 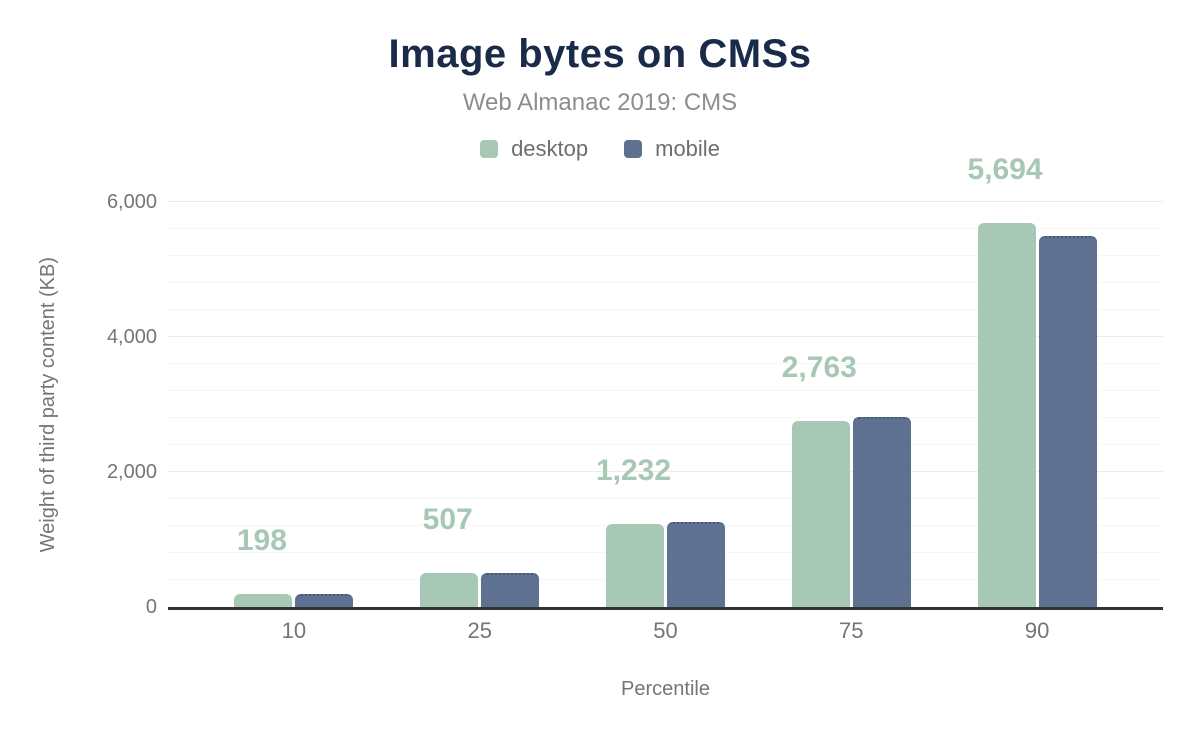 I want to click on x-axis-title: Percentile, so click(x=665, y=689).